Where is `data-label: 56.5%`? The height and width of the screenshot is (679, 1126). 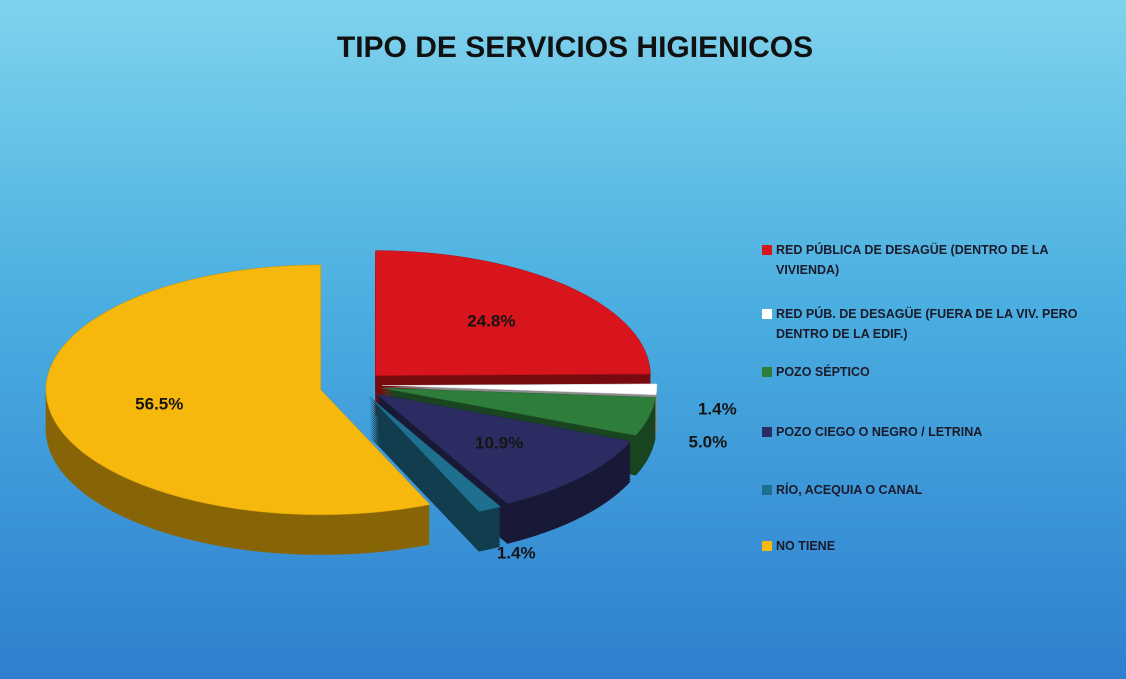
data-label: 56.5% is located at coordinates (159, 404).